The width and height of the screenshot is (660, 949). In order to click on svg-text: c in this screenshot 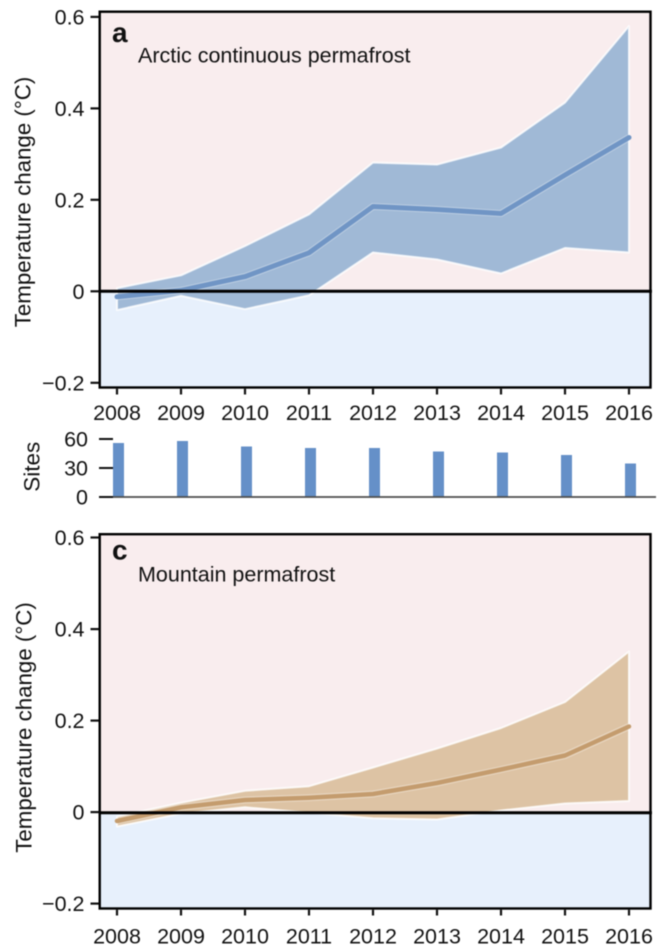, I will do `click(120, 550)`.